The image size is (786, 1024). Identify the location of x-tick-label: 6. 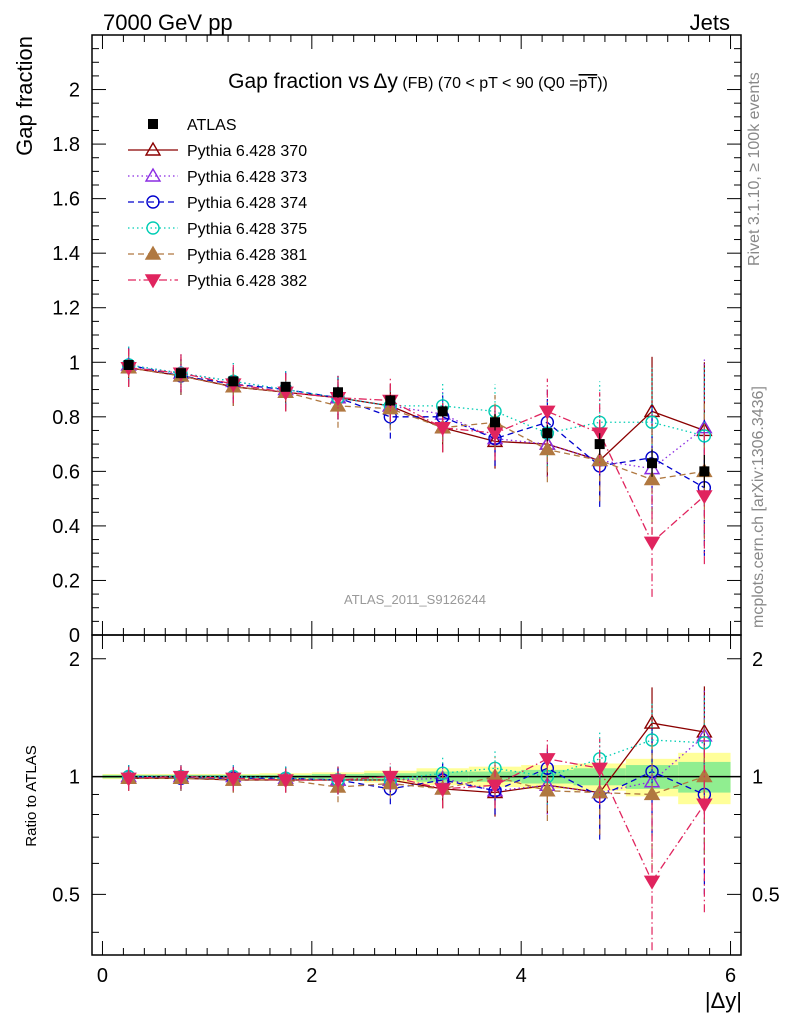
(730, 976).